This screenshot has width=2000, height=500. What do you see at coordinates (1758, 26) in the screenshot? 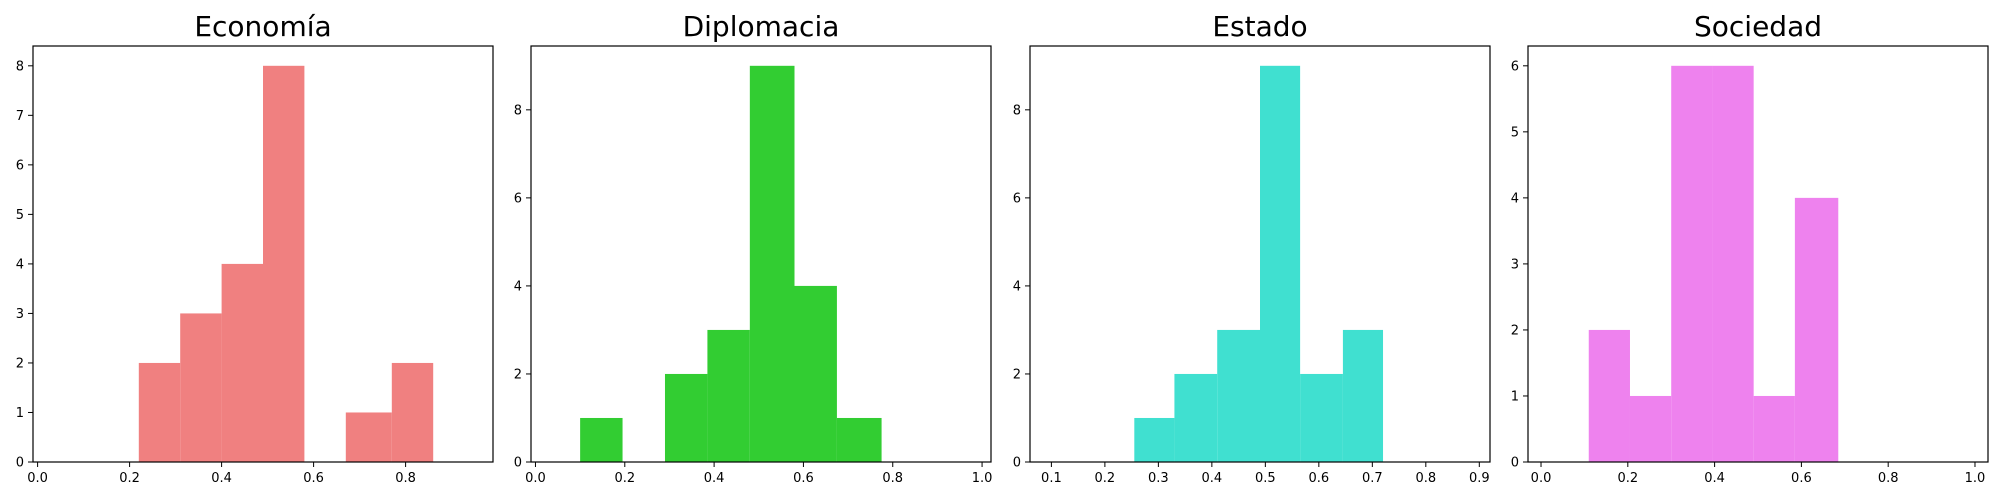
I see `chart-title: Sociedad` at bounding box center [1758, 26].